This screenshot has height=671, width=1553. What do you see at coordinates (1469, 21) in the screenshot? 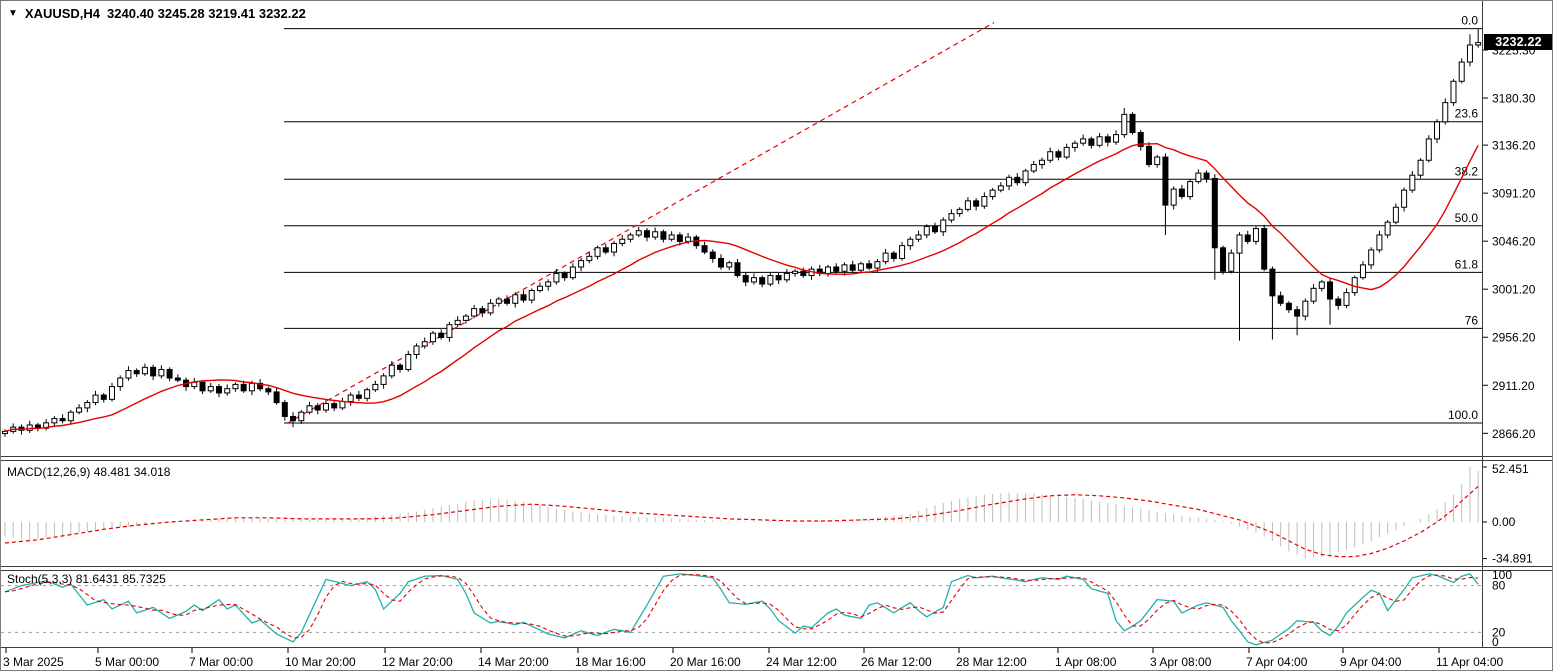
I see `fib-level-label: 0.0` at bounding box center [1469, 21].